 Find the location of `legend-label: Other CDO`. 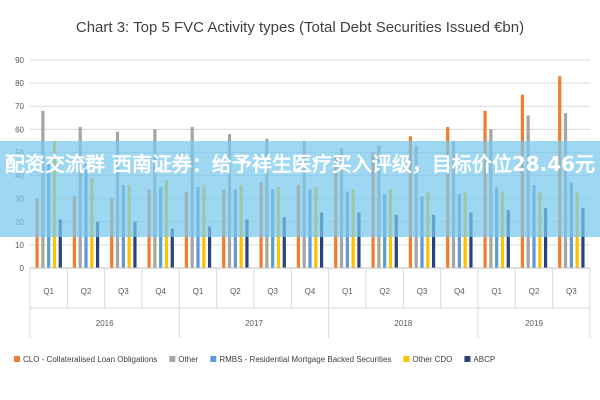

legend-label: Other CDO is located at coordinates (432, 359).